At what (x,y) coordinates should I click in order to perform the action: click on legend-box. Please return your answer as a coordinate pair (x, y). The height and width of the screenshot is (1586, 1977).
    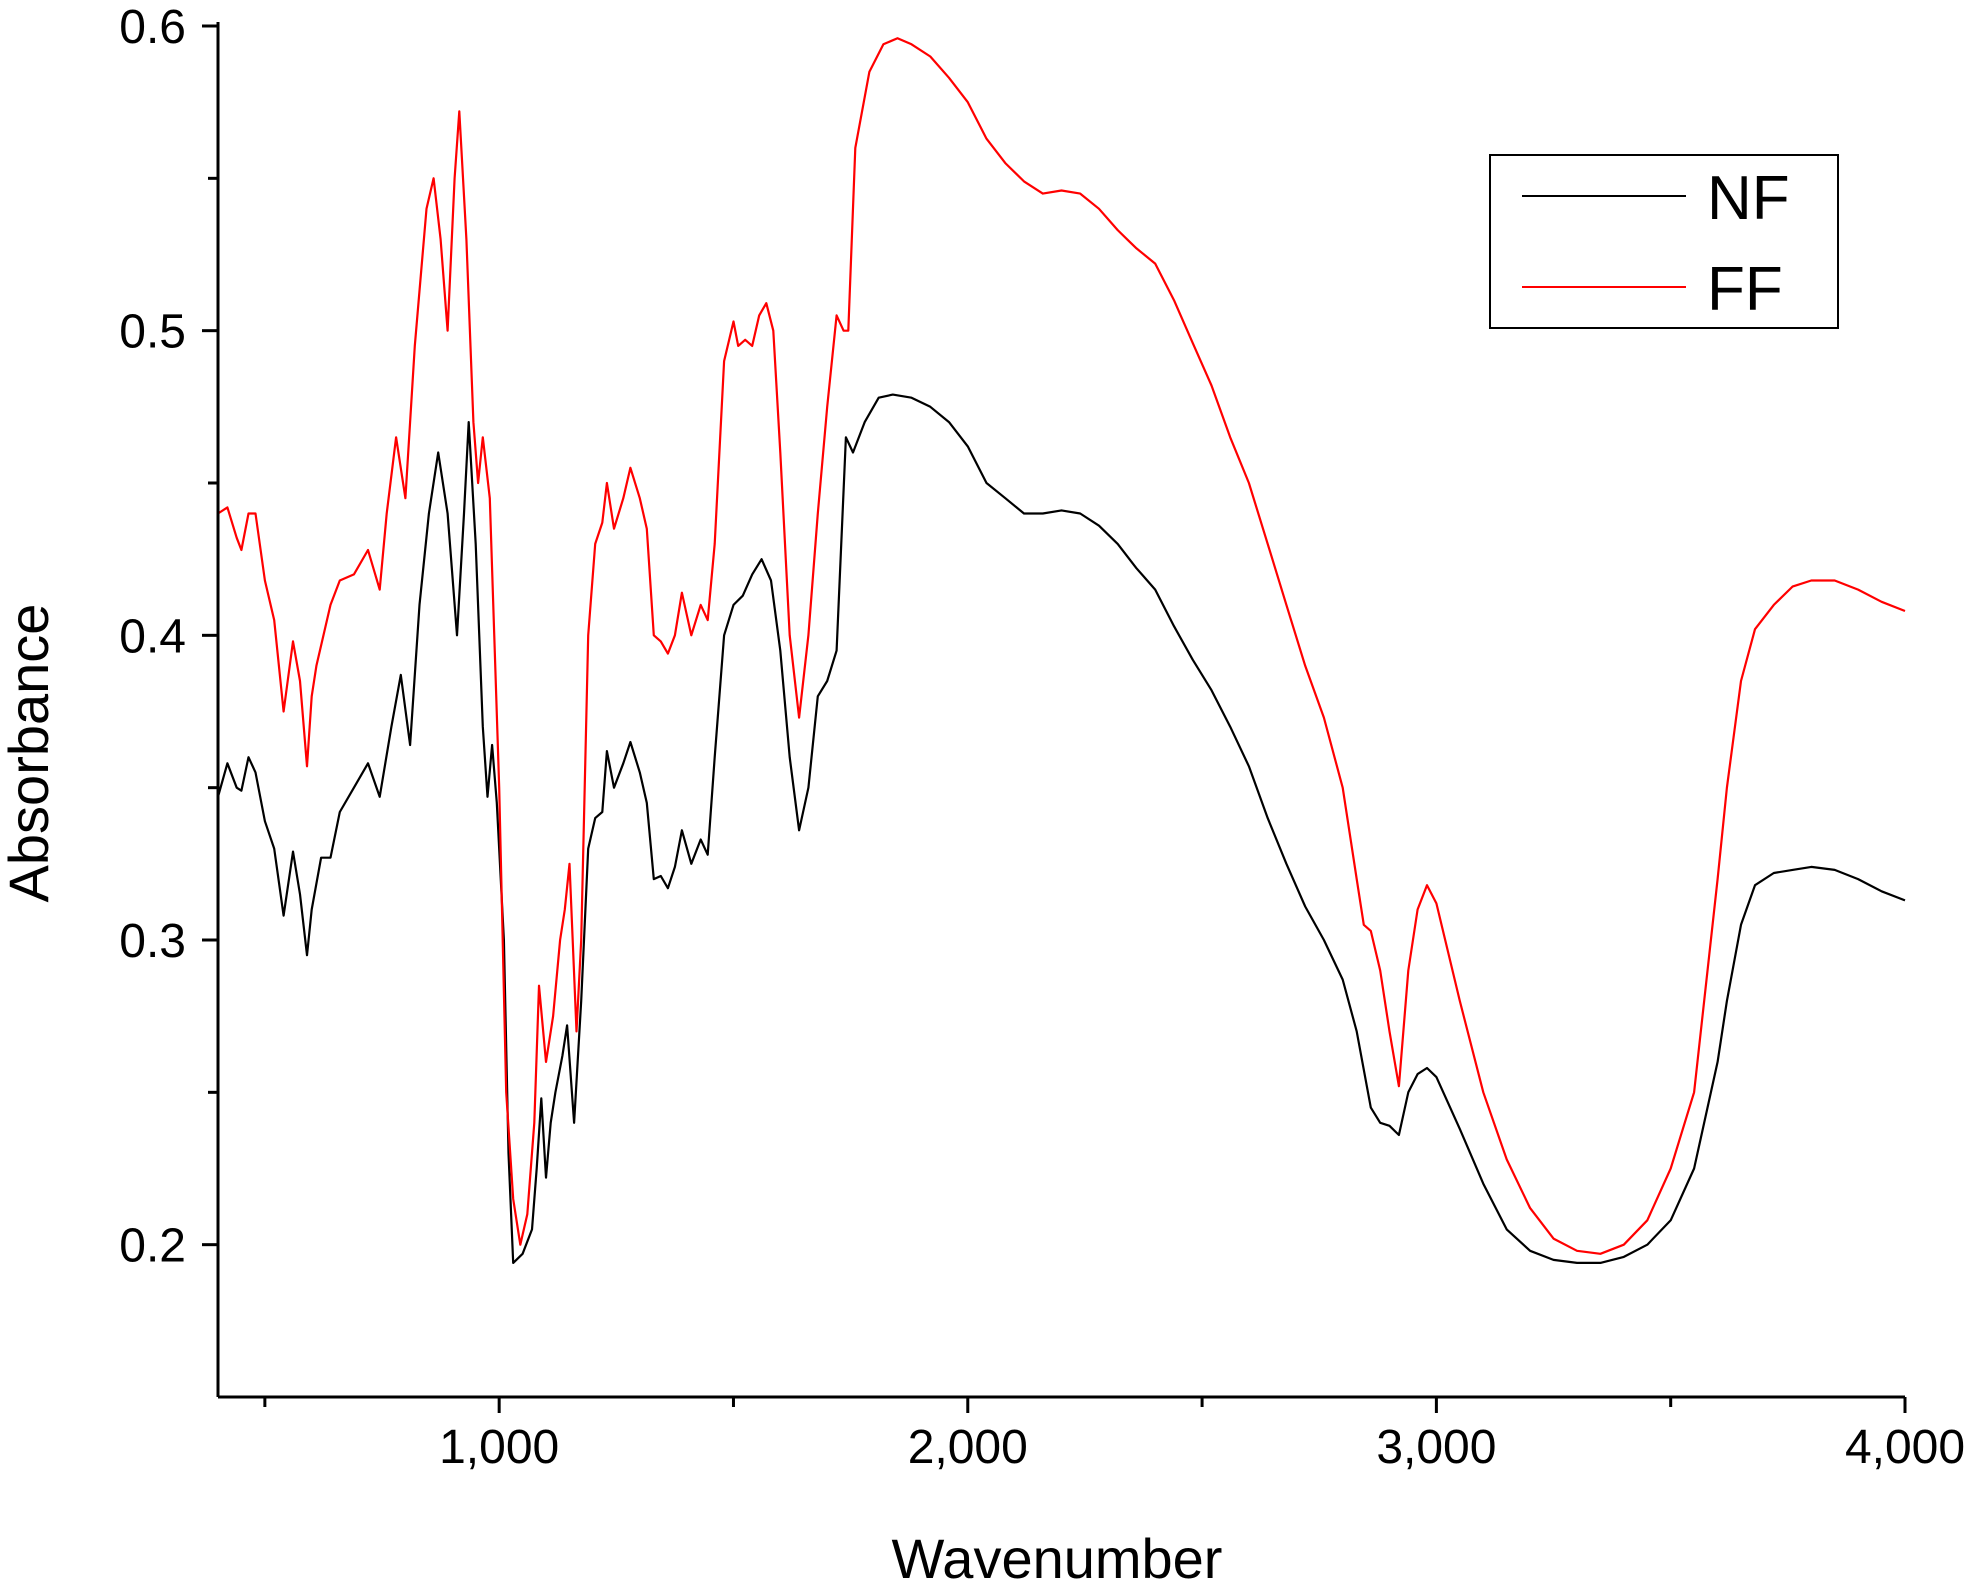
    Looking at the image, I should click on (1664, 241).